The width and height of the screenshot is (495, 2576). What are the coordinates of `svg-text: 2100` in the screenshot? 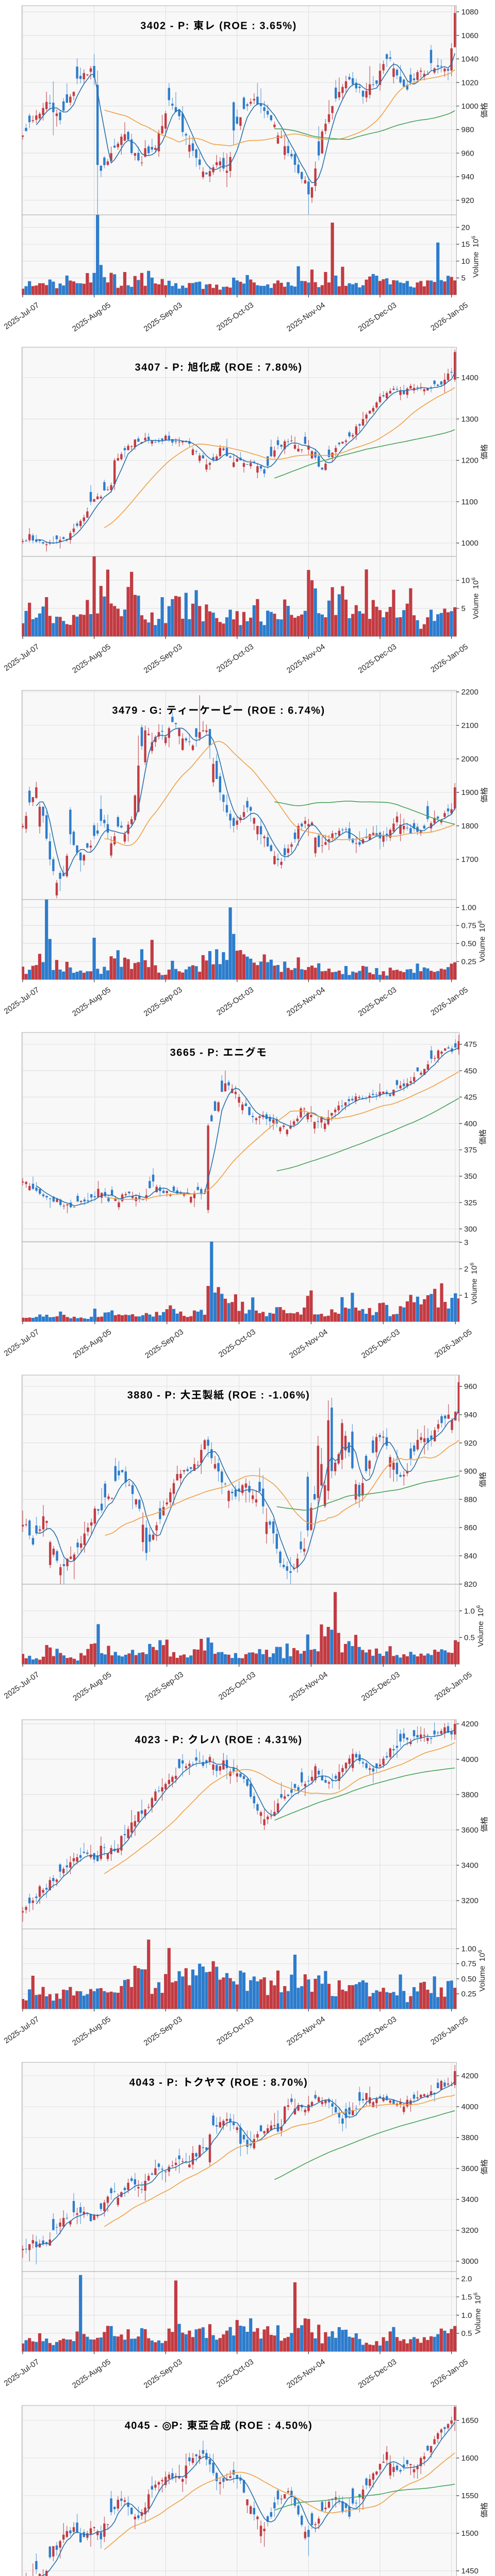 It's located at (470, 725).